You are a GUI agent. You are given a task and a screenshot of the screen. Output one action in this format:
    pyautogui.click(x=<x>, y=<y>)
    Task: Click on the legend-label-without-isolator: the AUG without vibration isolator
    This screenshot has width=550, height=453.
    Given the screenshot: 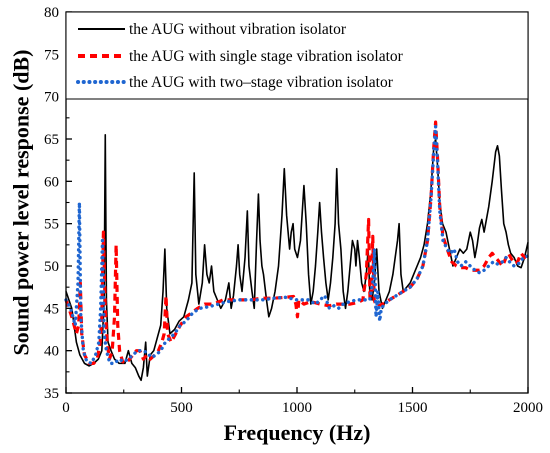 What is the action you would take?
    pyautogui.click(x=238, y=29)
    